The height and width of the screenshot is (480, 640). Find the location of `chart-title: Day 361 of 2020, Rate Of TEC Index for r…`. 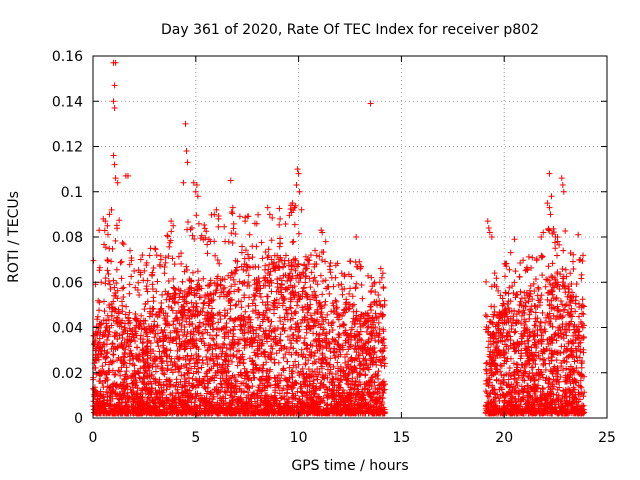

chart-title: Day 361 of 2020, Rate Of TEC Index for r… is located at coordinates (350, 30).